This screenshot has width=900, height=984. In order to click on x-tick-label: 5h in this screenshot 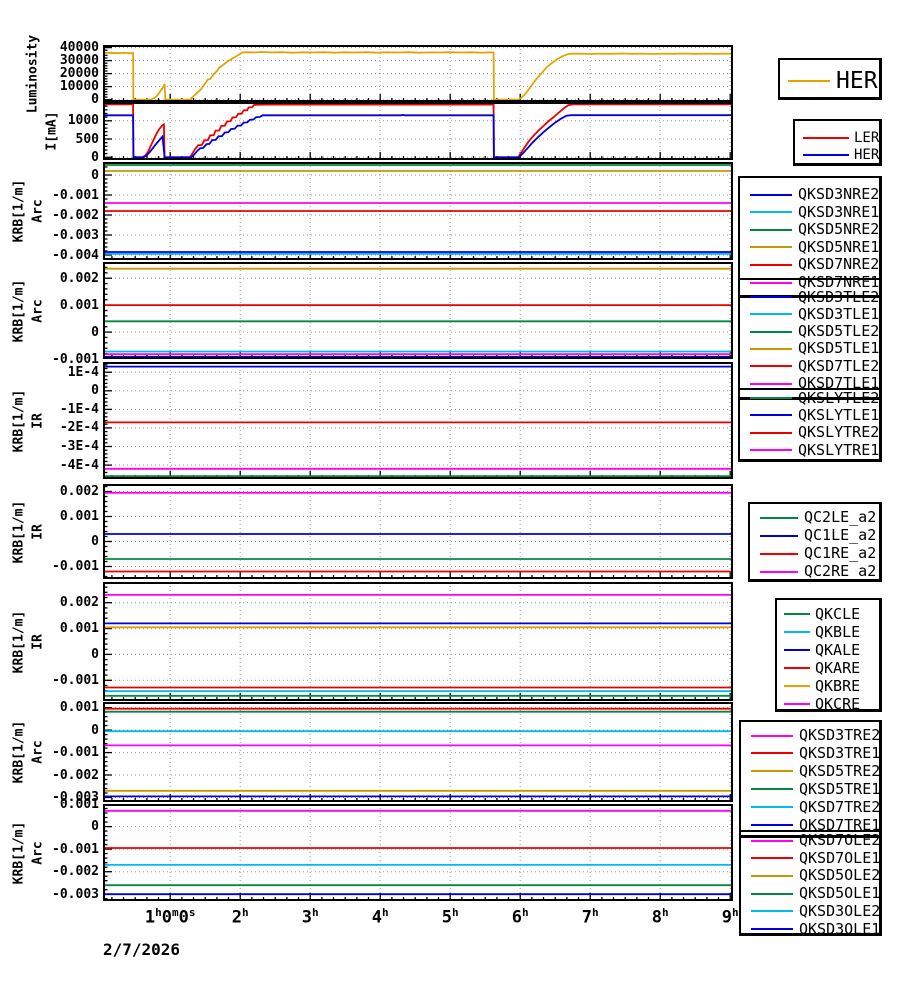, I will do `click(450, 917)`.